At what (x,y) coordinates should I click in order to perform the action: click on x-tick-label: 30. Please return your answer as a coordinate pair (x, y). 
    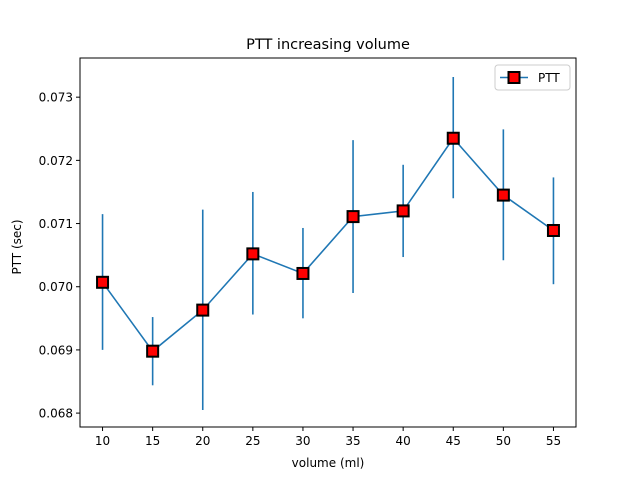
    Looking at the image, I should click on (302, 441).